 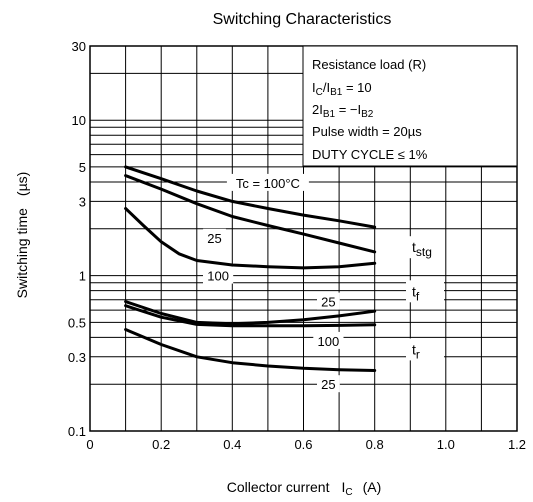 I want to click on condition-load-type: Resistance load (R), so click(x=369, y=64).